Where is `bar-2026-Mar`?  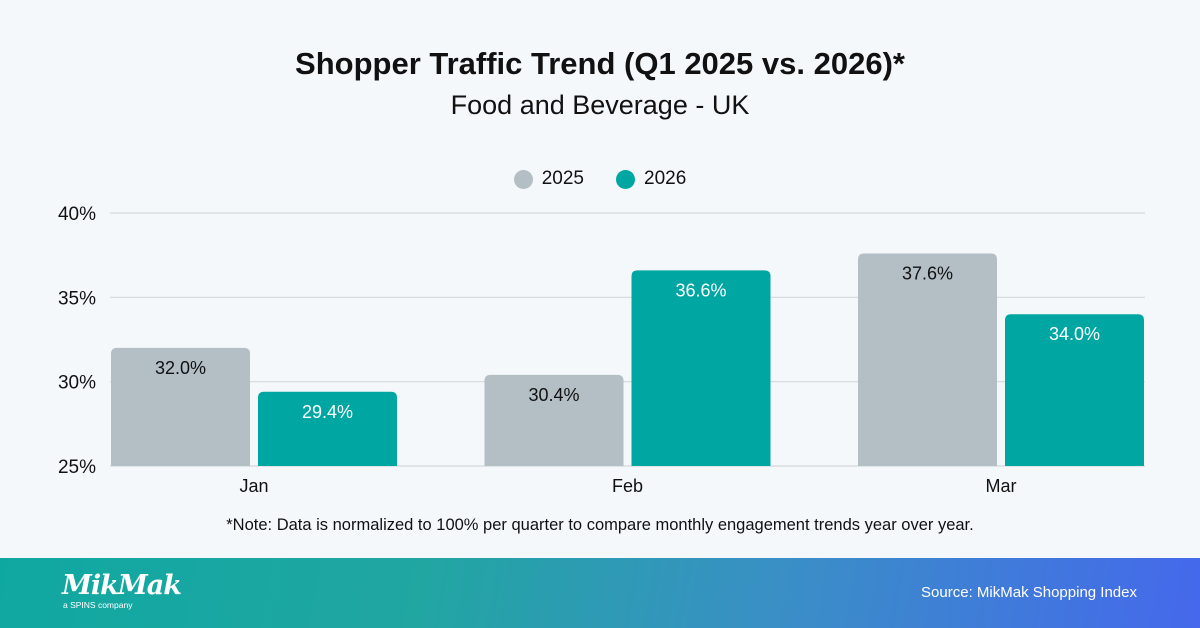
bar-2026-Mar is located at coordinates (1074, 390).